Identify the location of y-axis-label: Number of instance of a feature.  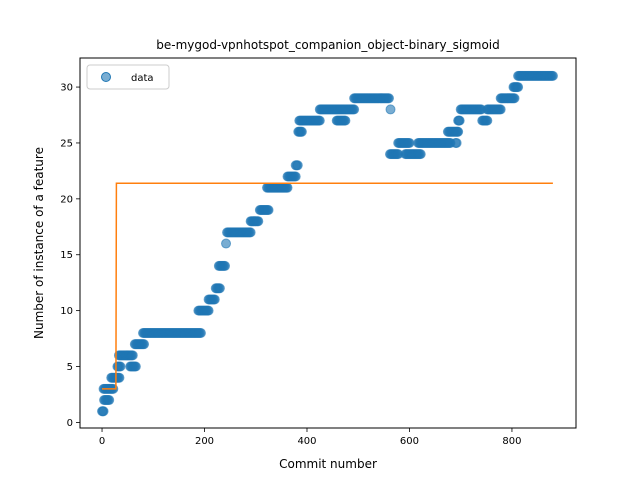
(39, 243).